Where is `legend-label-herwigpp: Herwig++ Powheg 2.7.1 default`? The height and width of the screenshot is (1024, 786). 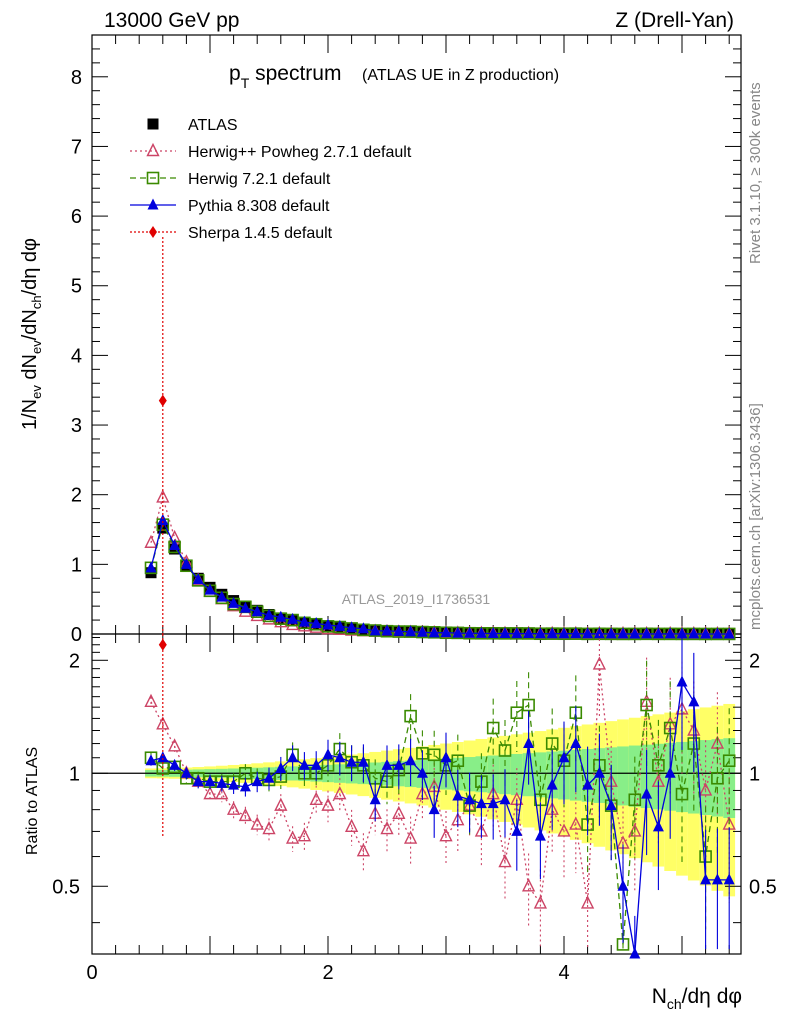 legend-label-herwigpp: Herwig++ Powheg 2.7.1 default is located at coordinates (300, 152).